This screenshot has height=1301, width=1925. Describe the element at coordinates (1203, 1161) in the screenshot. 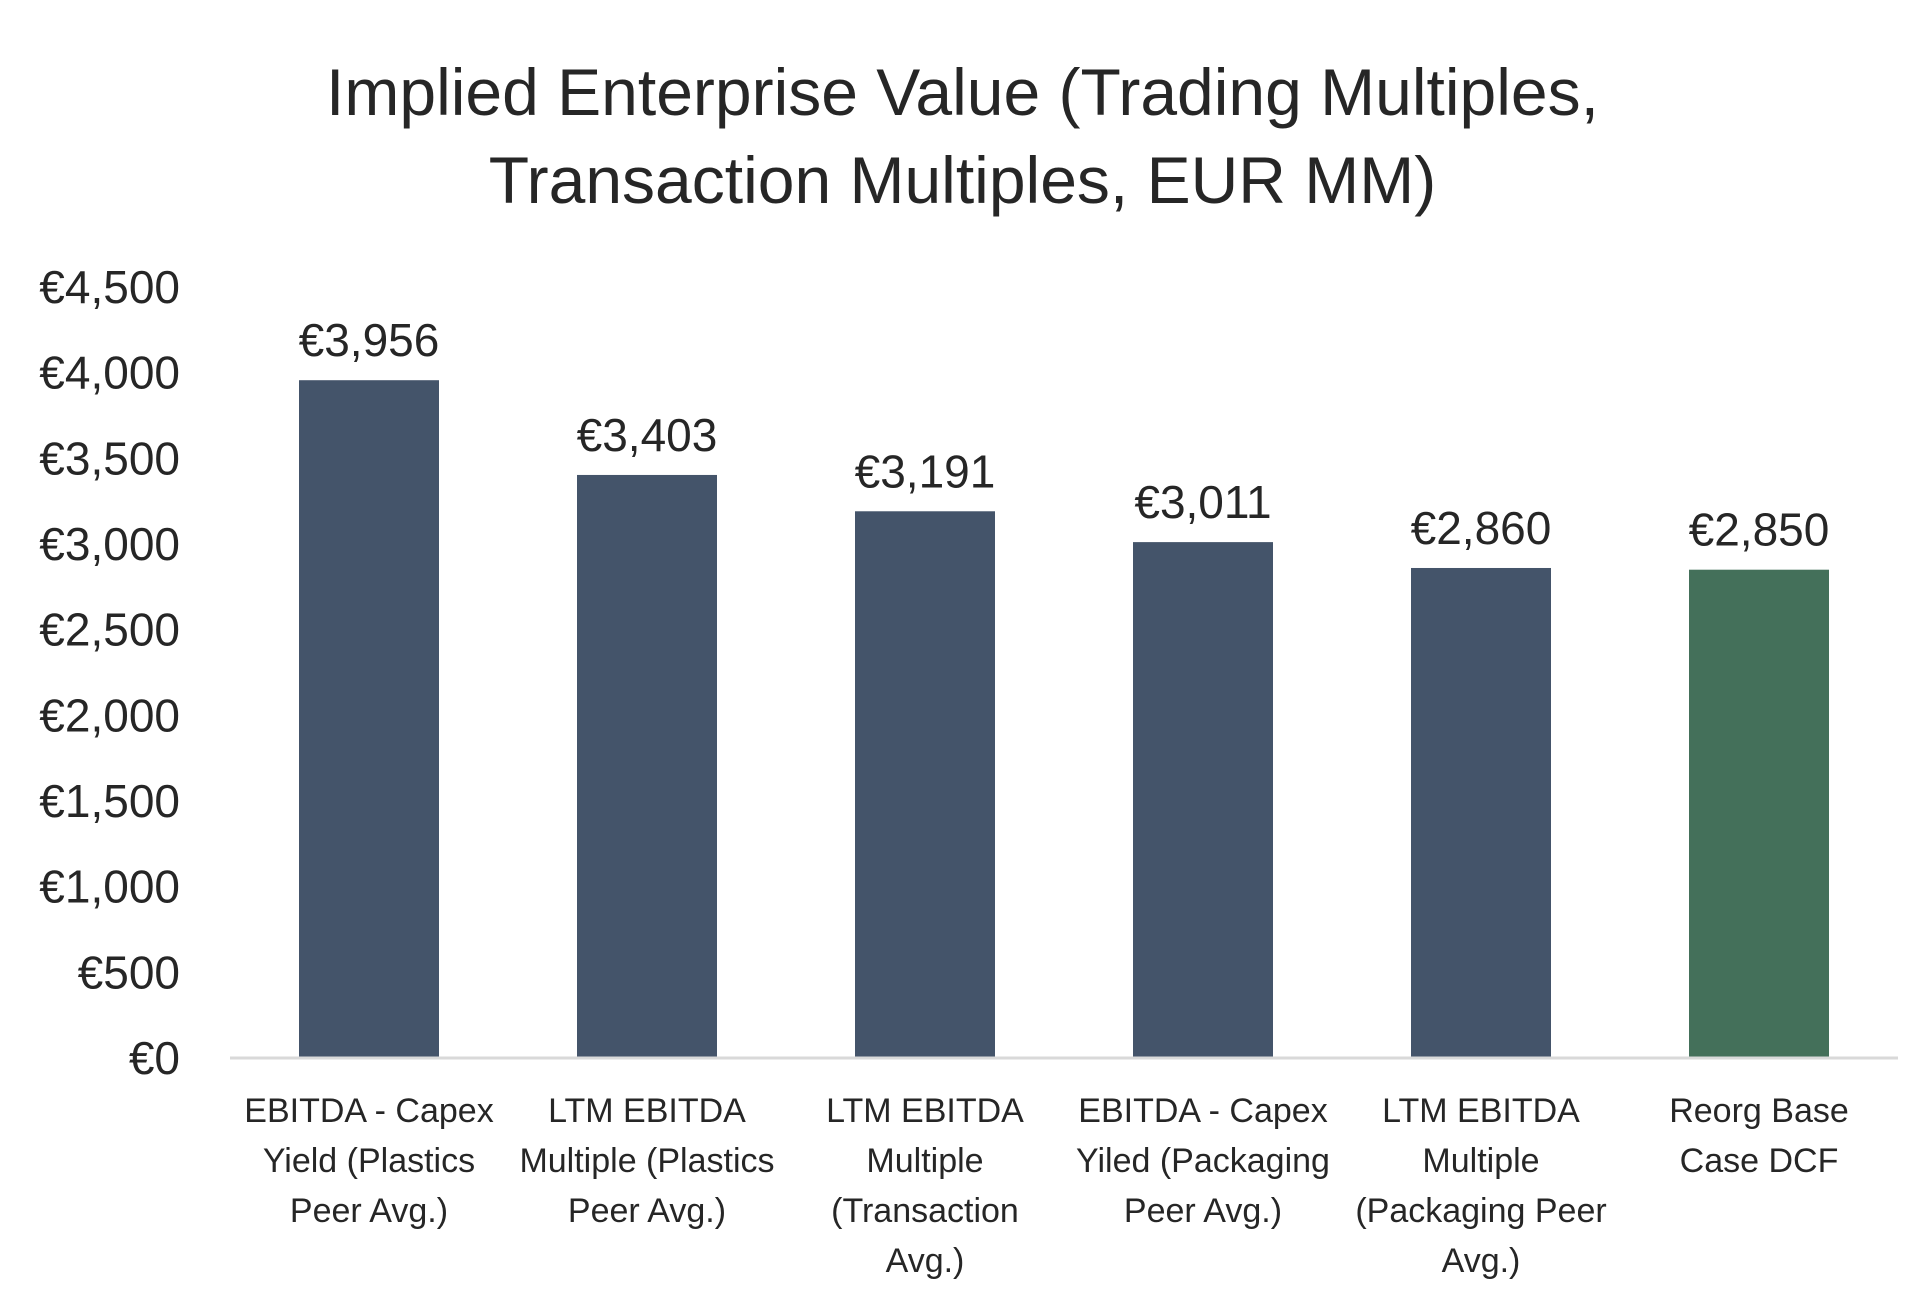

I see `x-tick-label: EBITDA - Capex Yiled (Packaging Peer Avg.)` at that location.